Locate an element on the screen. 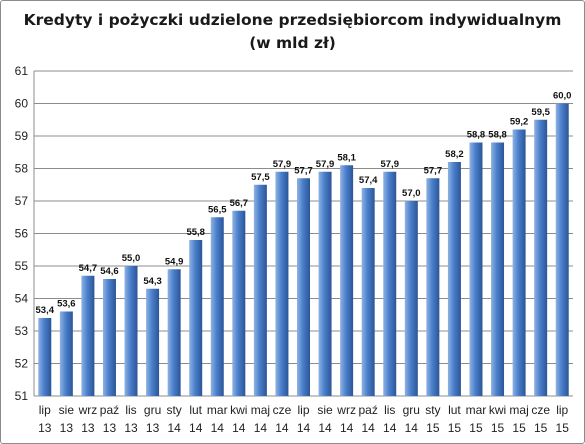 This screenshot has width=585, height=444. data-label: 58,2 is located at coordinates (454, 154).